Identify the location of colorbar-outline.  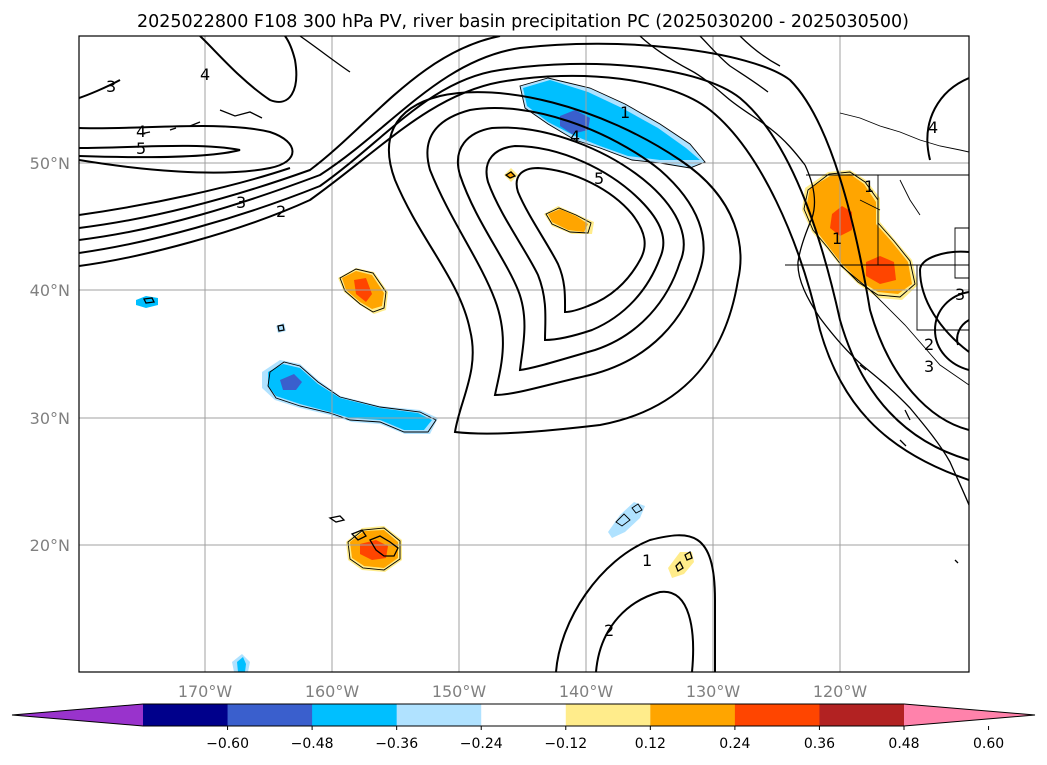
(523, 715).